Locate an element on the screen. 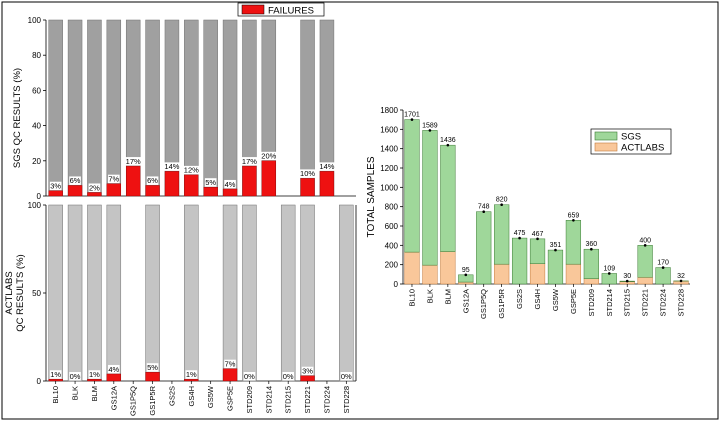  total-label-std214: 109 is located at coordinates (609, 268).